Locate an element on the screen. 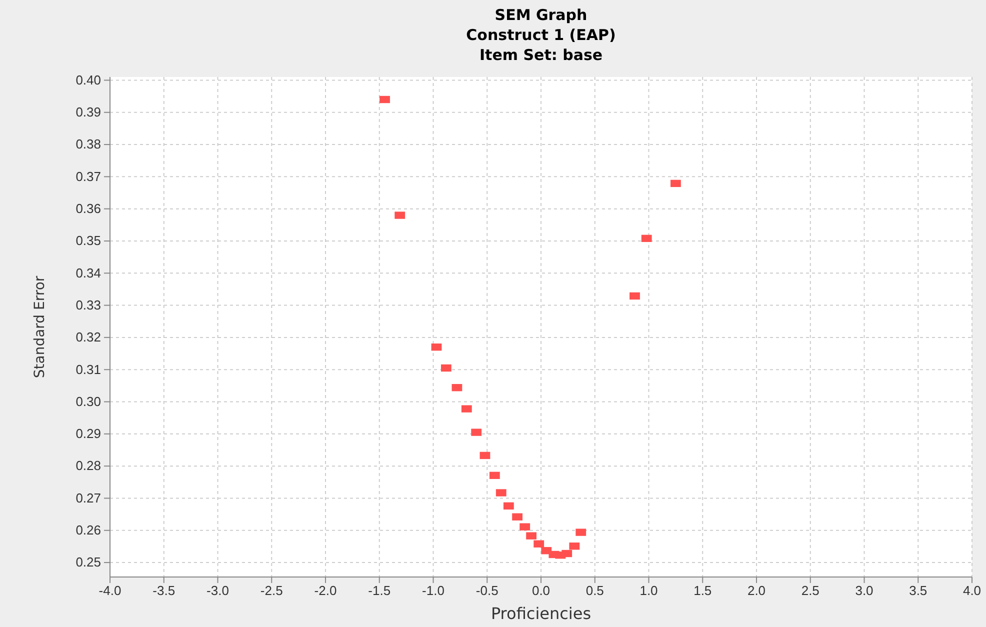 The width and height of the screenshot is (986, 627). x-tick-label: -4.0 is located at coordinates (110, 590).